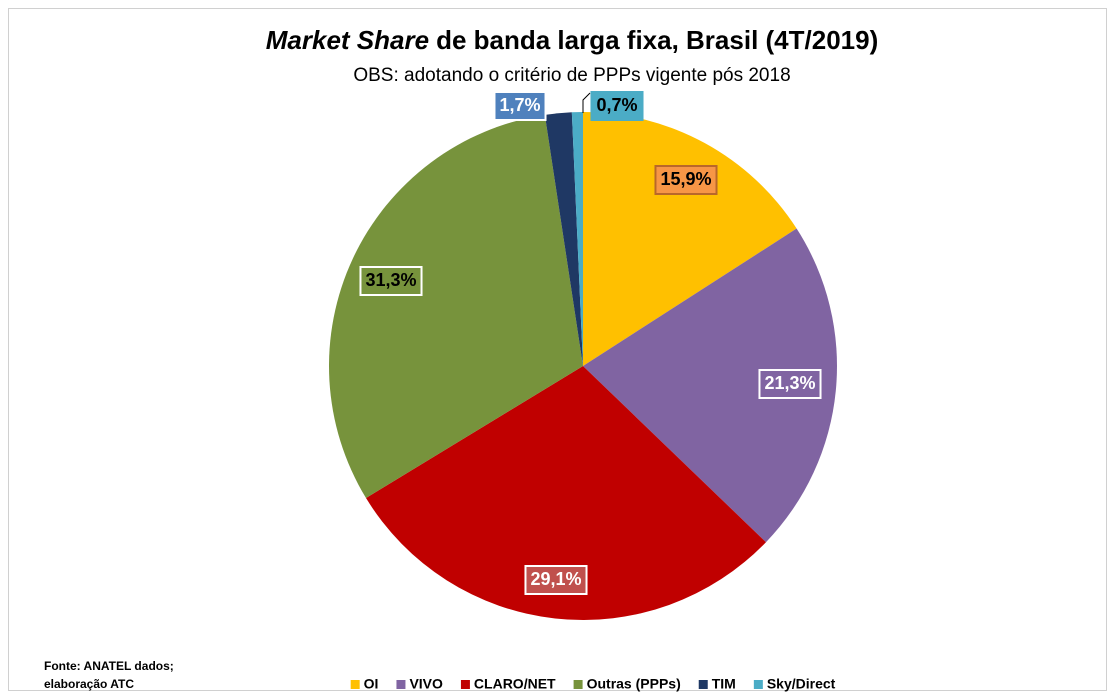 Image resolution: width=1115 pixels, height=699 pixels. What do you see at coordinates (89, 684) in the screenshot?
I see `source-line: elaboração ATC` at bounding box center [89, 684].